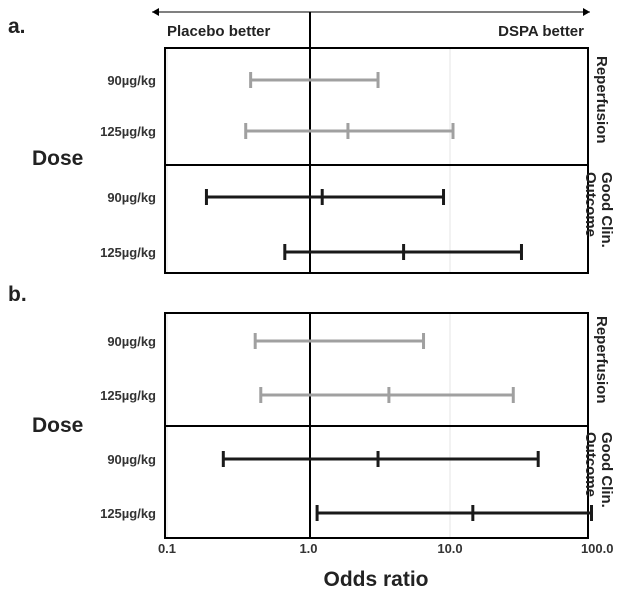 The height and width of the screenshot is (592, 631). What do you see at coordinates (57, 425) in the screenshot?
I see `panel-b-dose-label: Dose` at bounding box center [57, 425].